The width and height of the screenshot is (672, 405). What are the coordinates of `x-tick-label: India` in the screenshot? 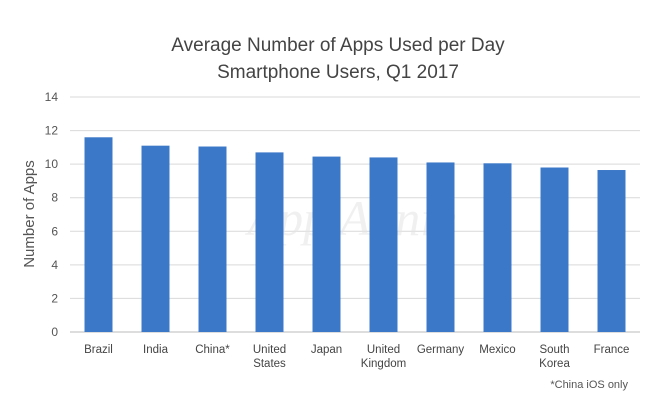 It's located at (156, 350).